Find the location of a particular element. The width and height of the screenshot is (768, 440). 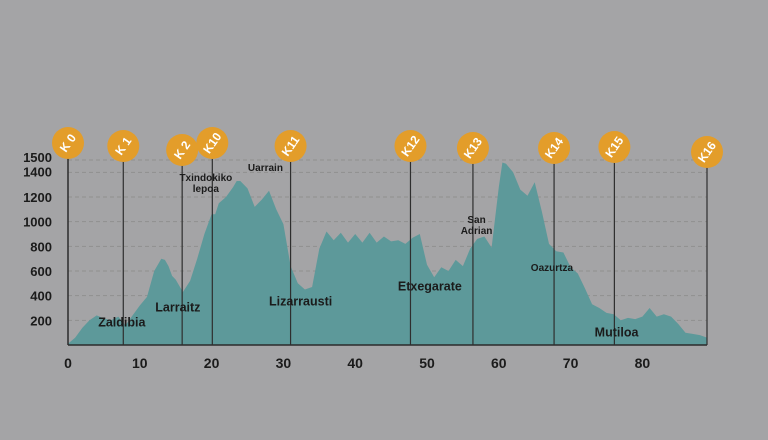

x-tick-label: 70 is located at coordinates (571, 363).